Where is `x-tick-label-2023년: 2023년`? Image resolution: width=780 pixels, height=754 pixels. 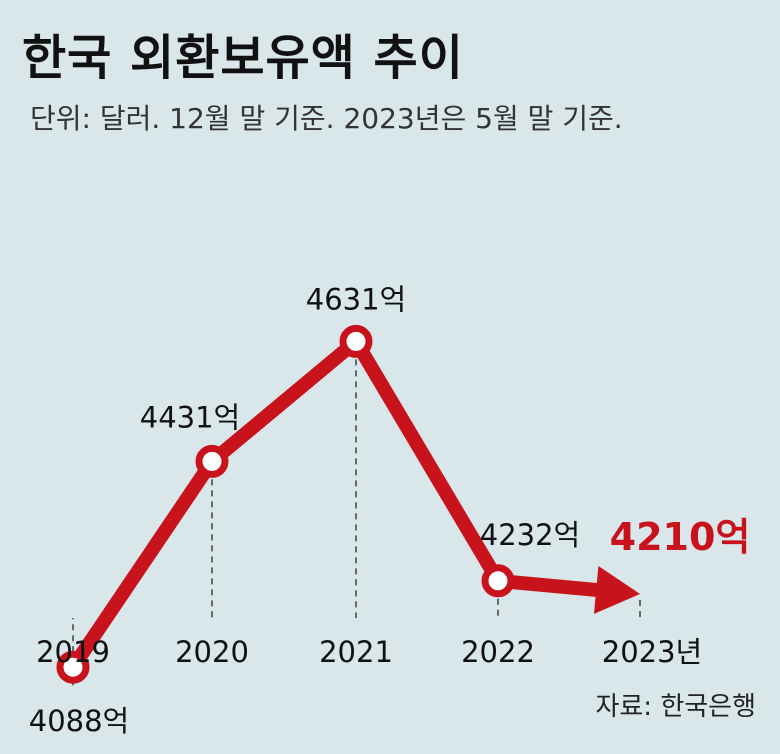 x-tick-label-2023년: 2023년 is located at coordinates (652, 652).